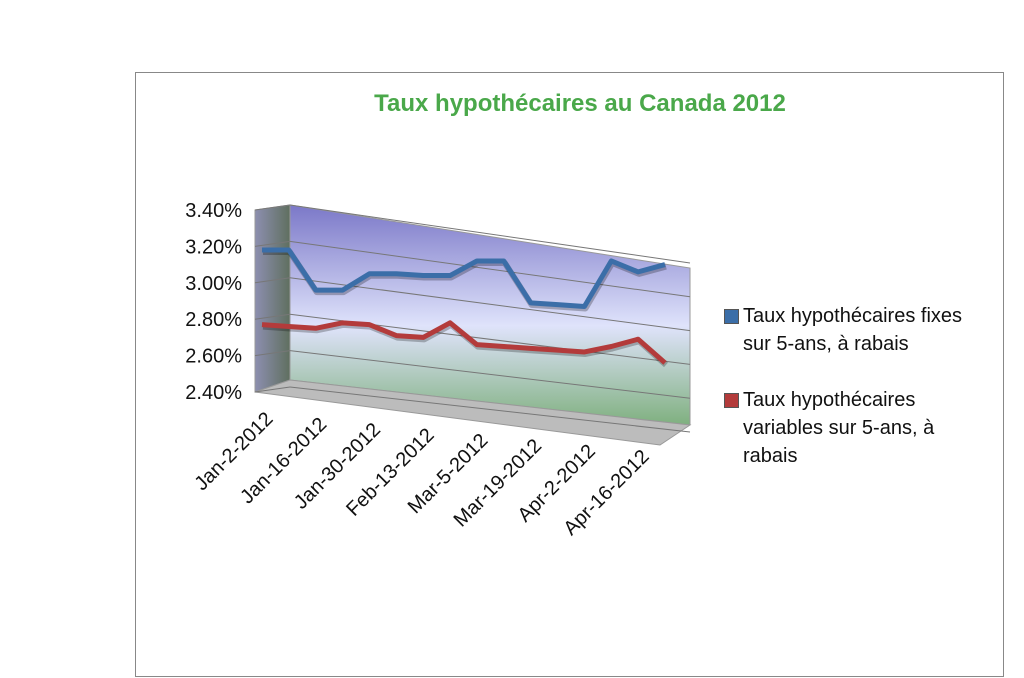 The width and height of the screenshot is (1024, 678). I want to click on y-tick-label: 3.40%, so click(213, 211).